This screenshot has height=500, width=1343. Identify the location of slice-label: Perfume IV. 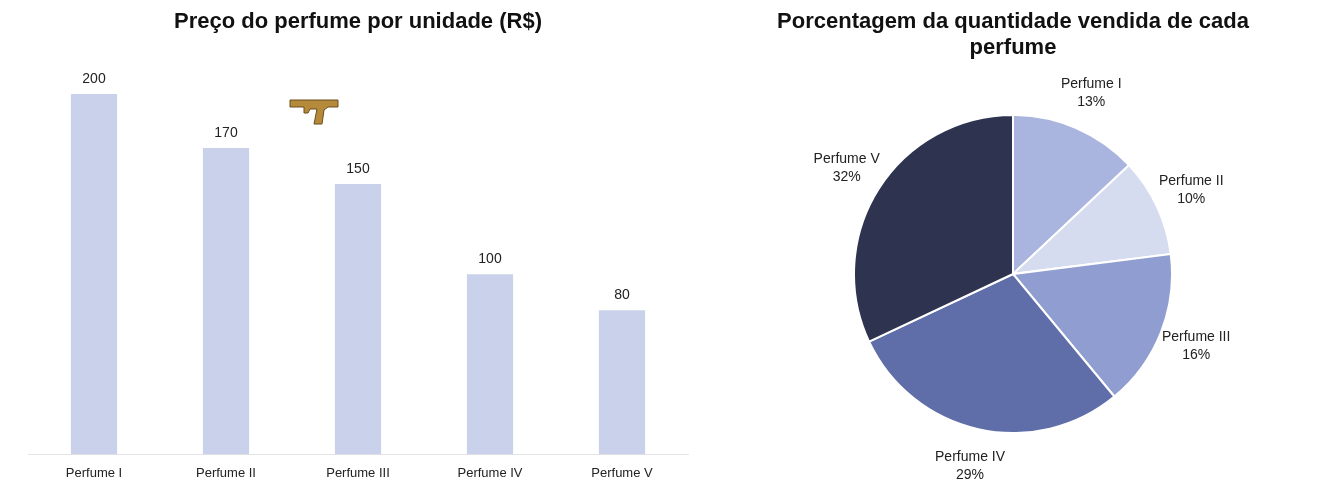
(970, 456).